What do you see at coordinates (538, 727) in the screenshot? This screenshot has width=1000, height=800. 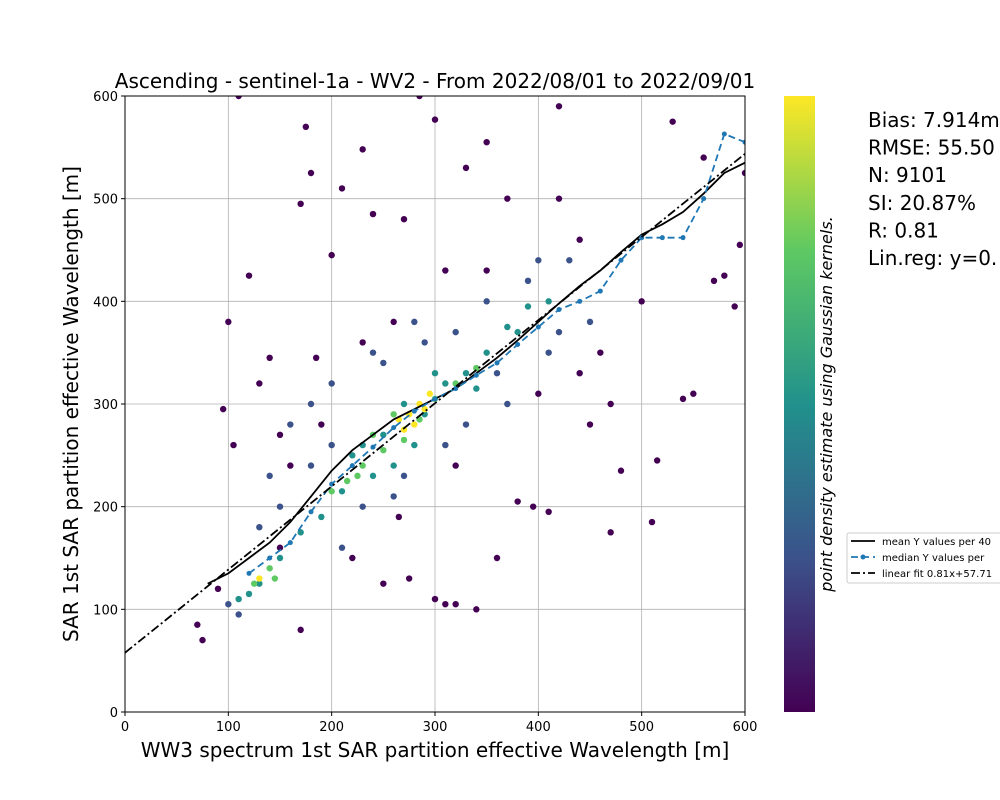 I see `x-tick-label: 400` at bounding box center [538, 727].